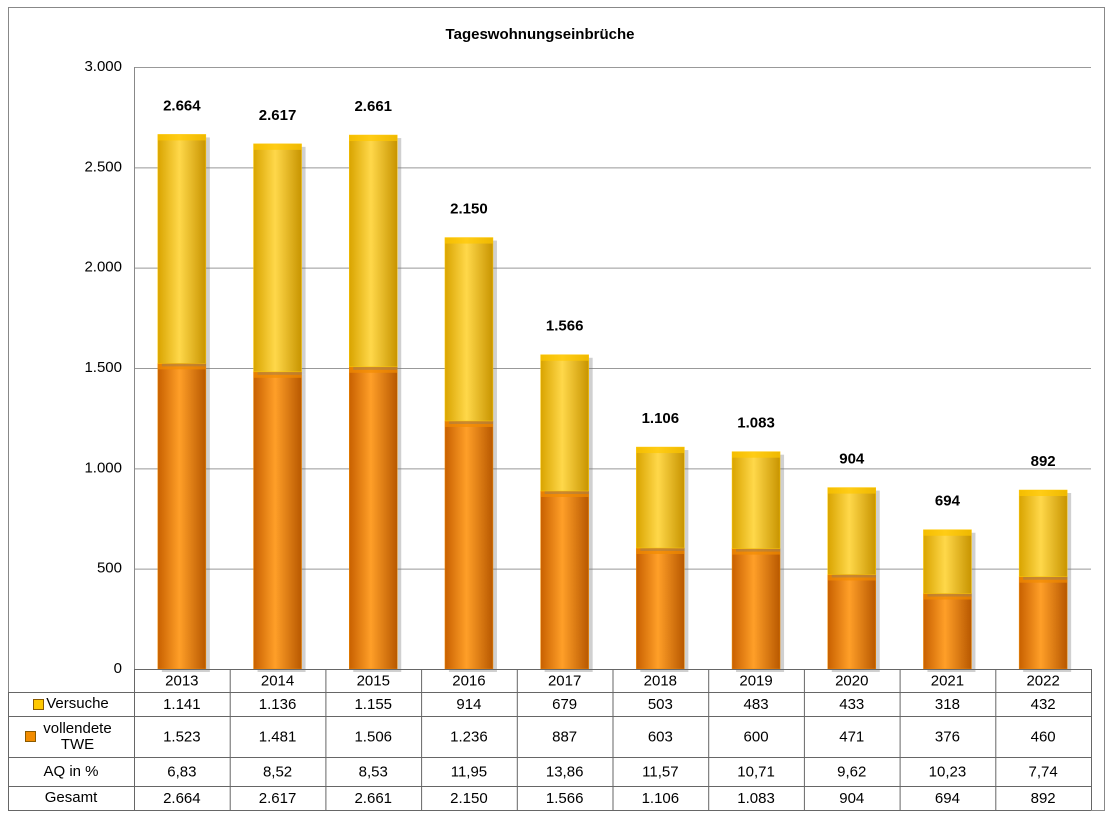 The width and height of the screenshot is (1113, 825). What do you see at coordinates (851, 771) in the screenshot?
I see `table-cell: 9,62` at bounding box center [851, 771].